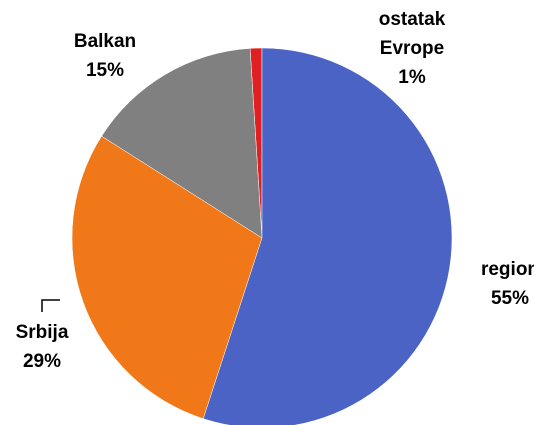  What do you see at coordinates (412, 34) in the screenshot?
I see `category-label: ostatak Evrope` at bounding box center [412, 34].